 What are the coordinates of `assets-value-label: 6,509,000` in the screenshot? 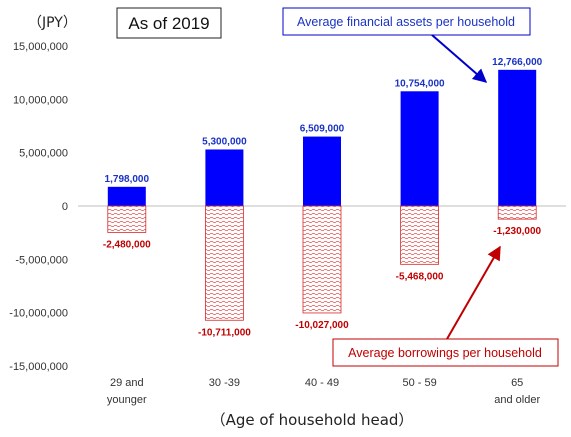 It's located at (322, 129).